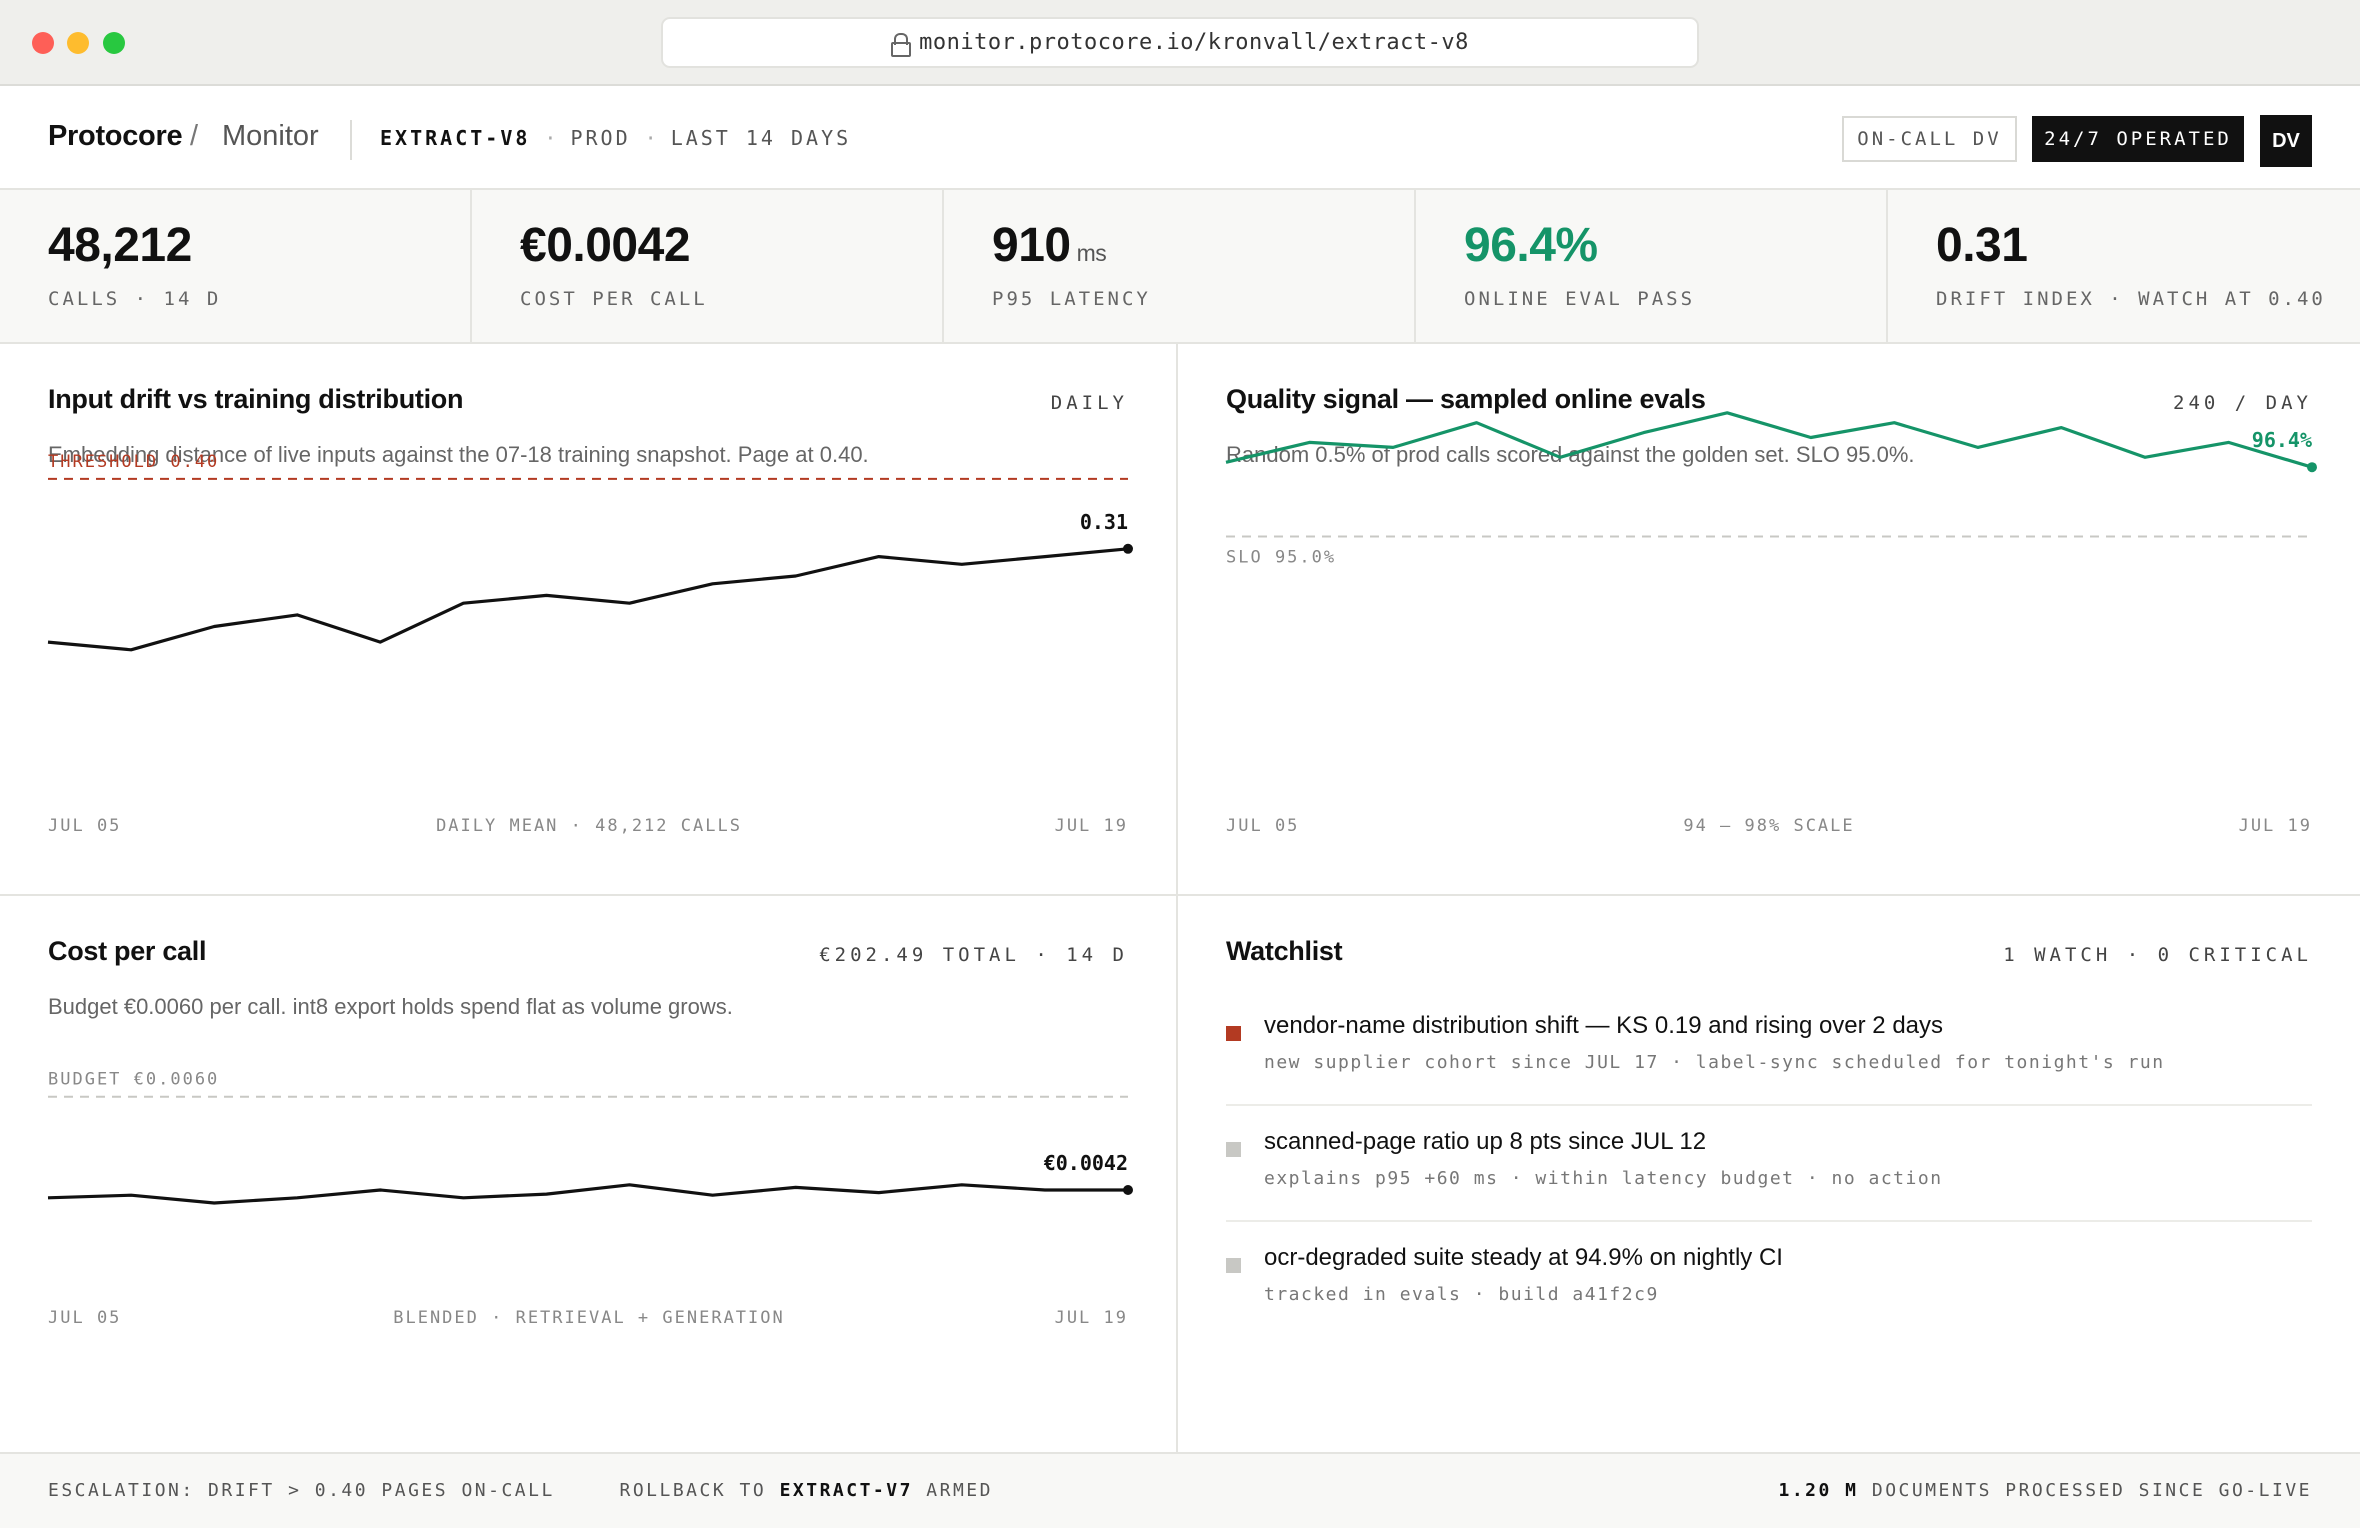  Describe the element at coordinates (133, 1080) in the screenshot. I see `threshold-label: BUDGET €0.0060` at that location.